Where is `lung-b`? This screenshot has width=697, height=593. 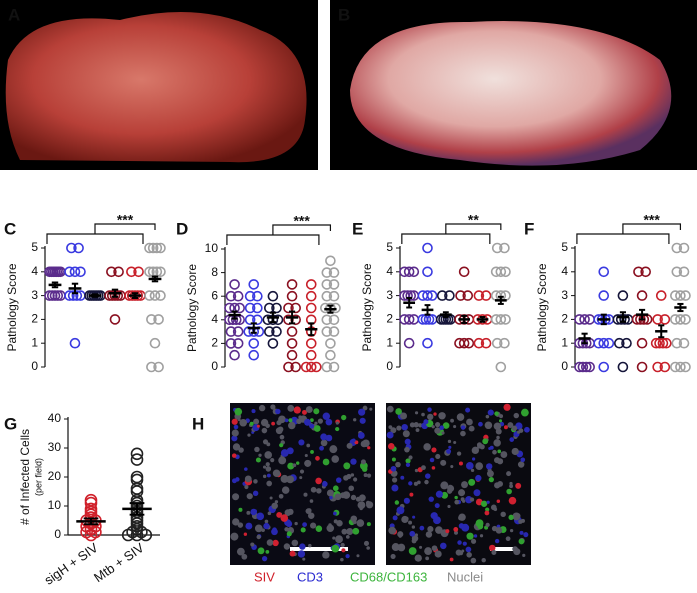 lung-b is located at coordinates (511, 93).